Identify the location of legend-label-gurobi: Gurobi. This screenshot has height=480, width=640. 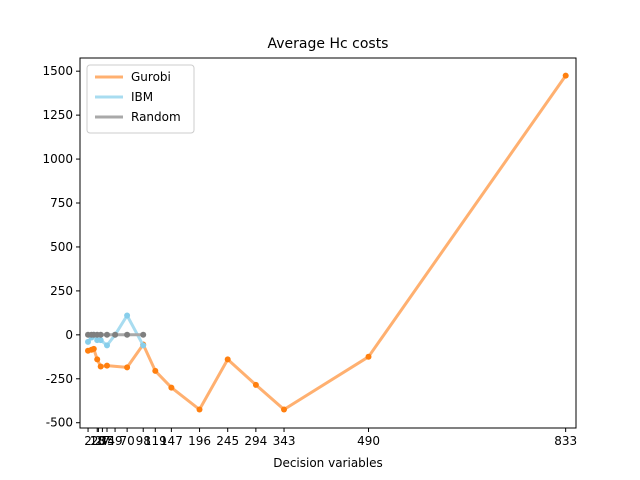
(151, 77).